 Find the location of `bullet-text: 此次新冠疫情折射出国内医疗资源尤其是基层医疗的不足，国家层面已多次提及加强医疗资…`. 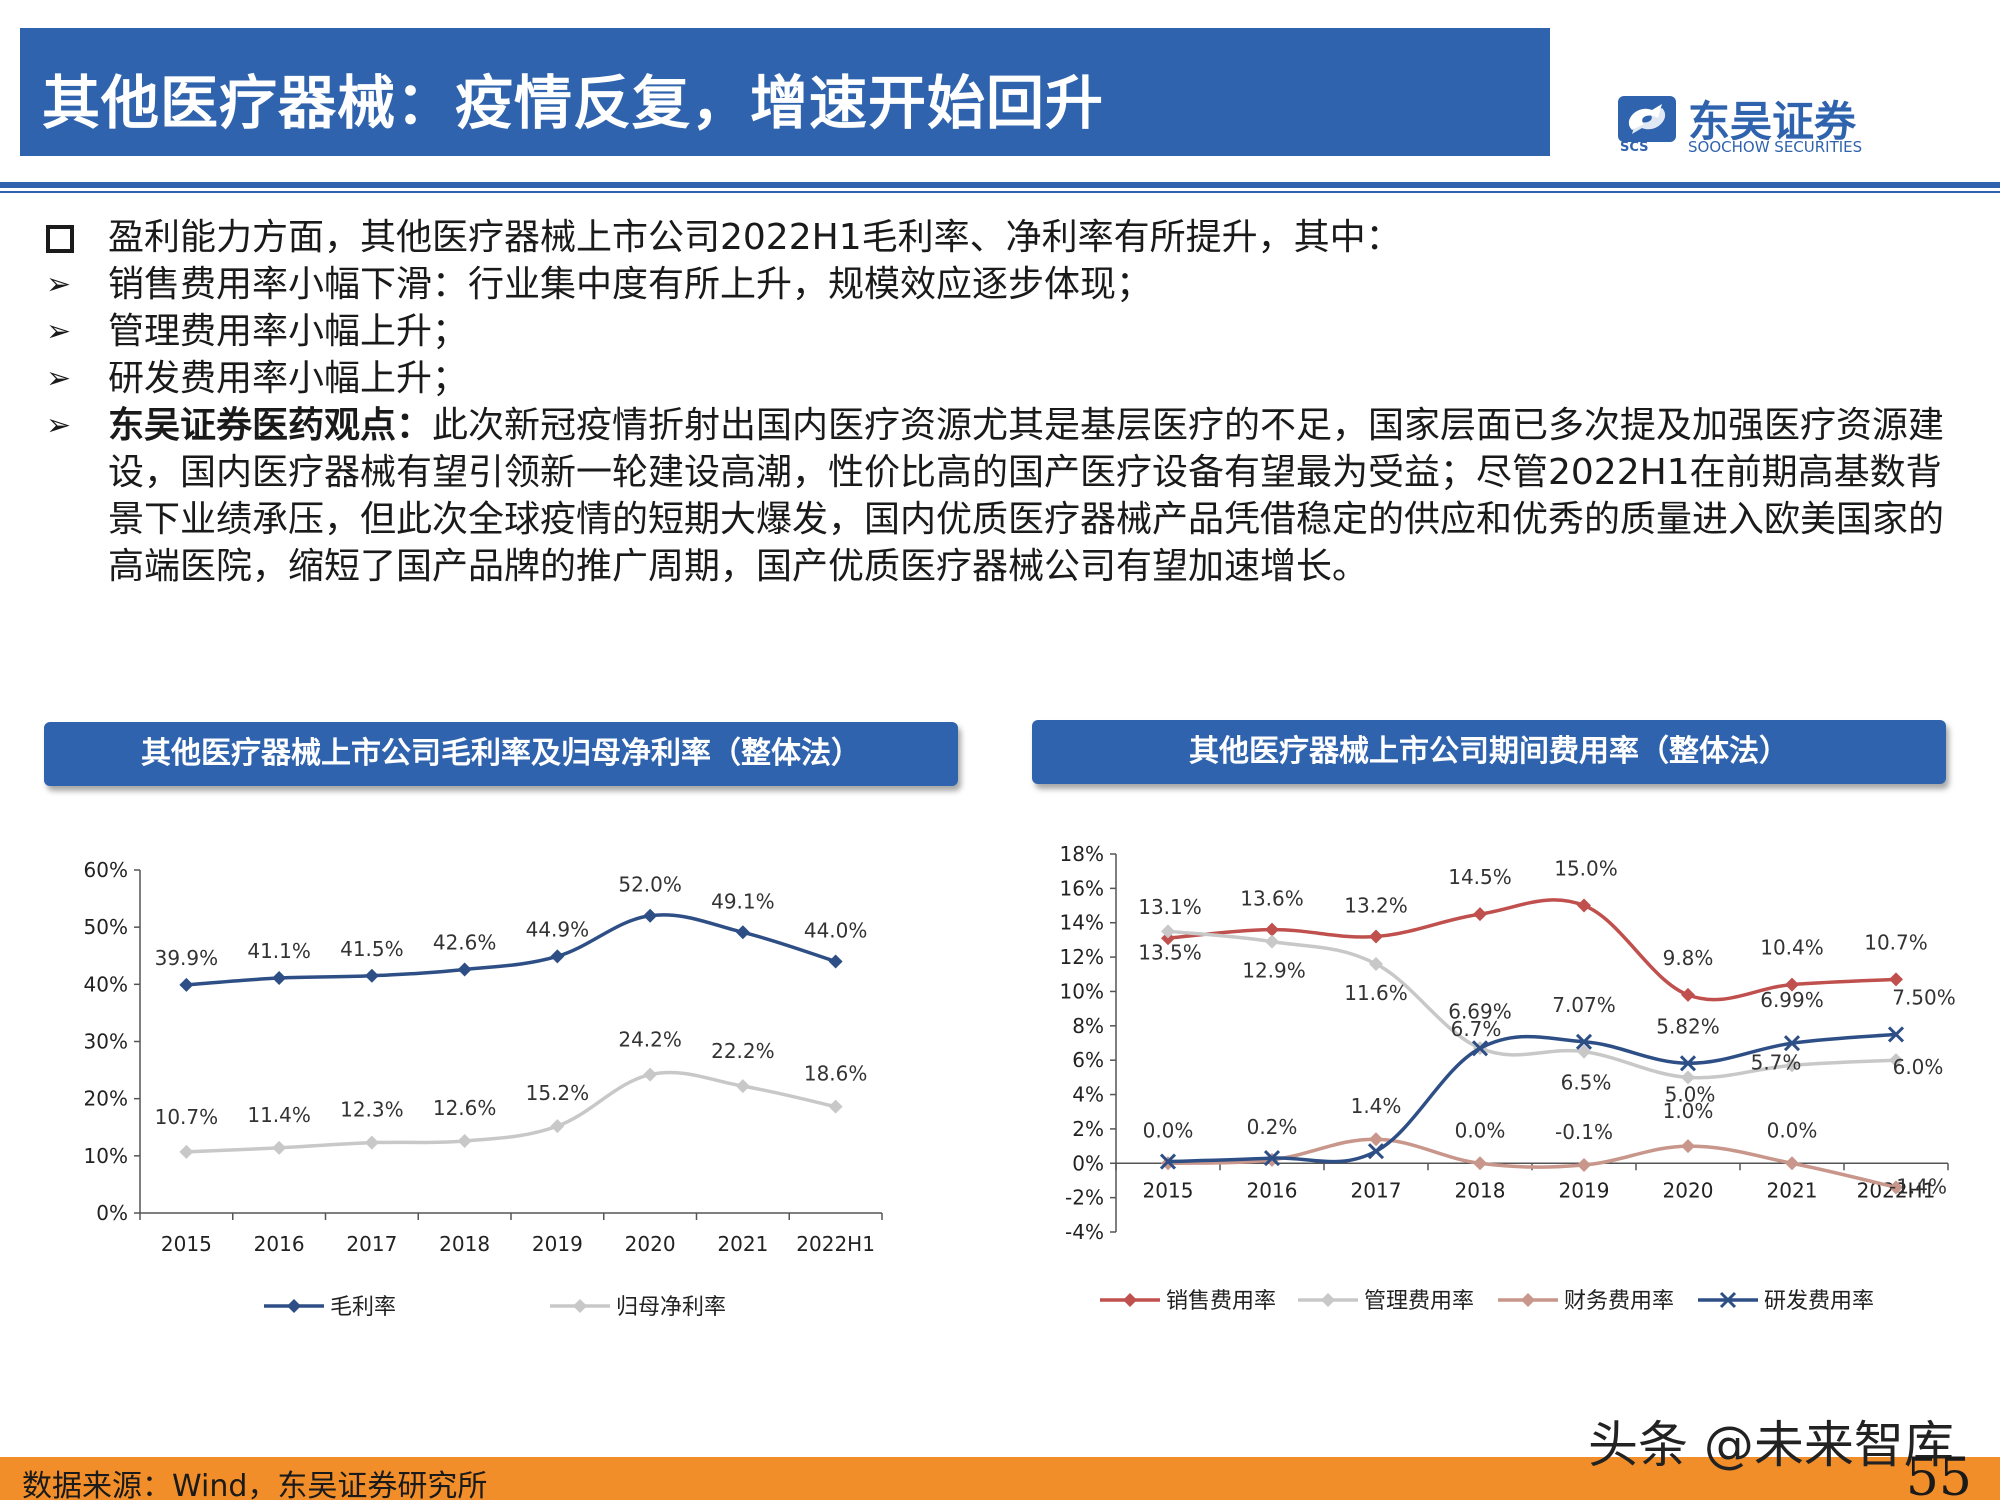

bullet-text: 此次新冠疫情折射出国内医疗资源尤其是基层医疗的不足，国家层面已多次提及加强医疗资… is located at coordinates (1026, 496).